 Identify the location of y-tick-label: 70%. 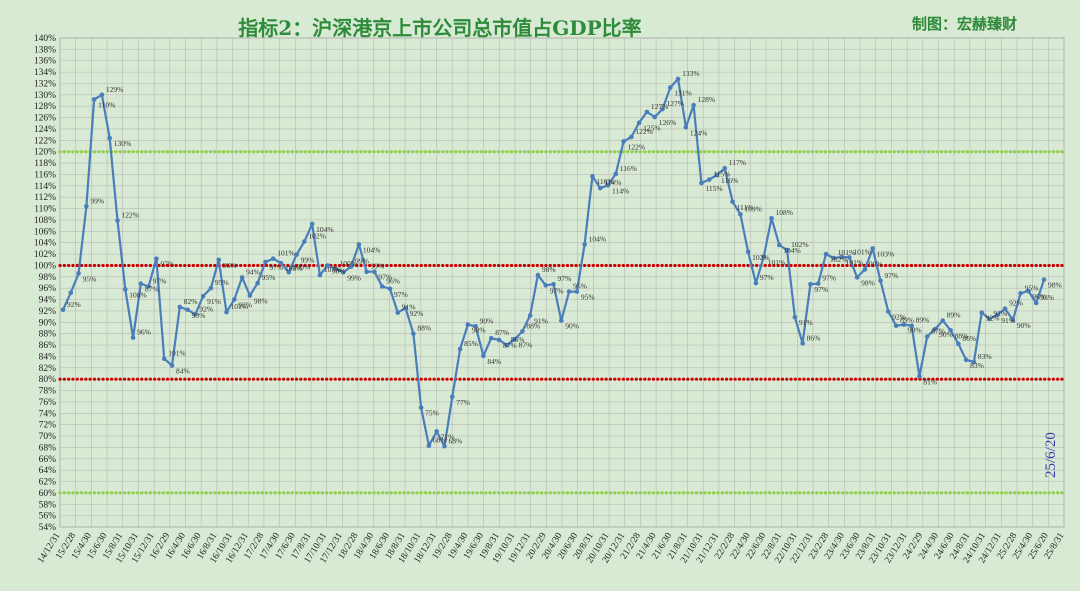
(48, 437).